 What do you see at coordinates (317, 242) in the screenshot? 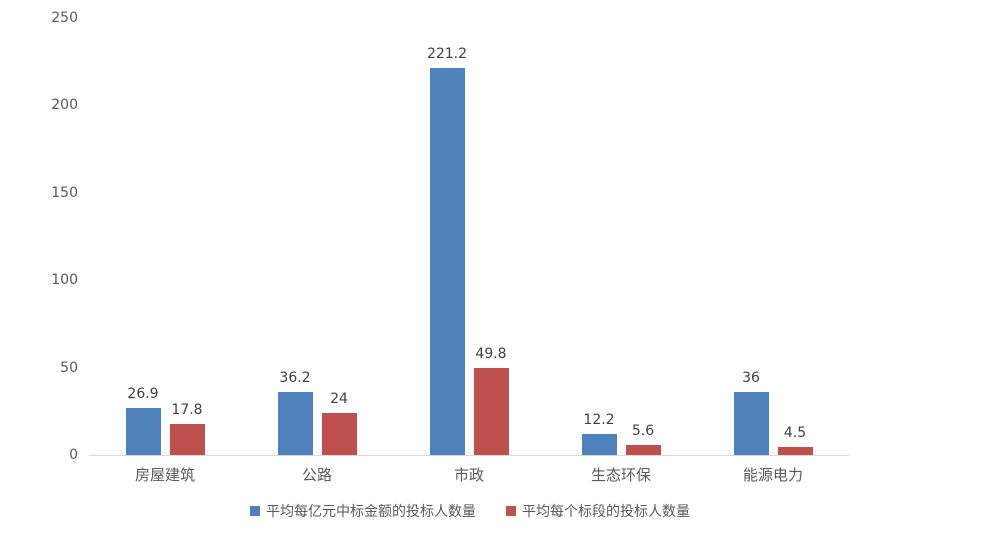
I see `bar-group: 36.2 24 公路` at bounding box center [317, 242].